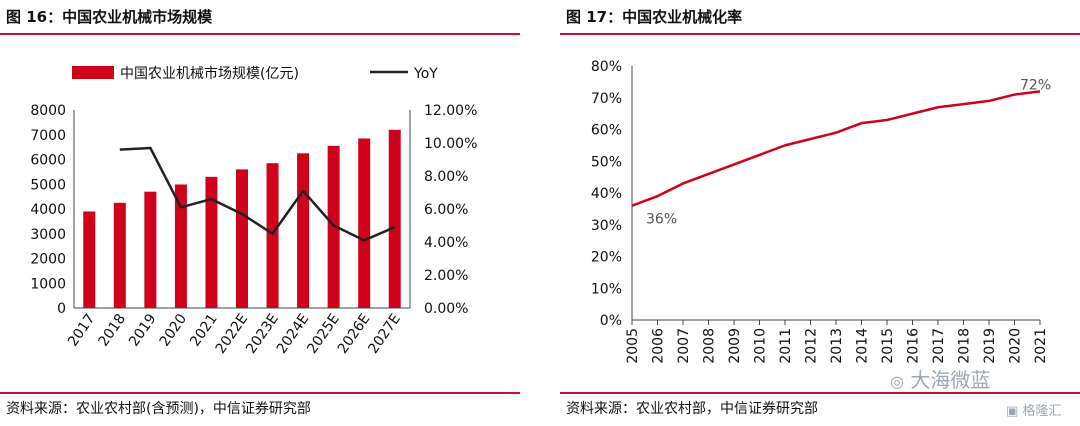 The height and width of the screenshot is (426, 1080). I want to click on y-tick: 80%, so click(606, 67).